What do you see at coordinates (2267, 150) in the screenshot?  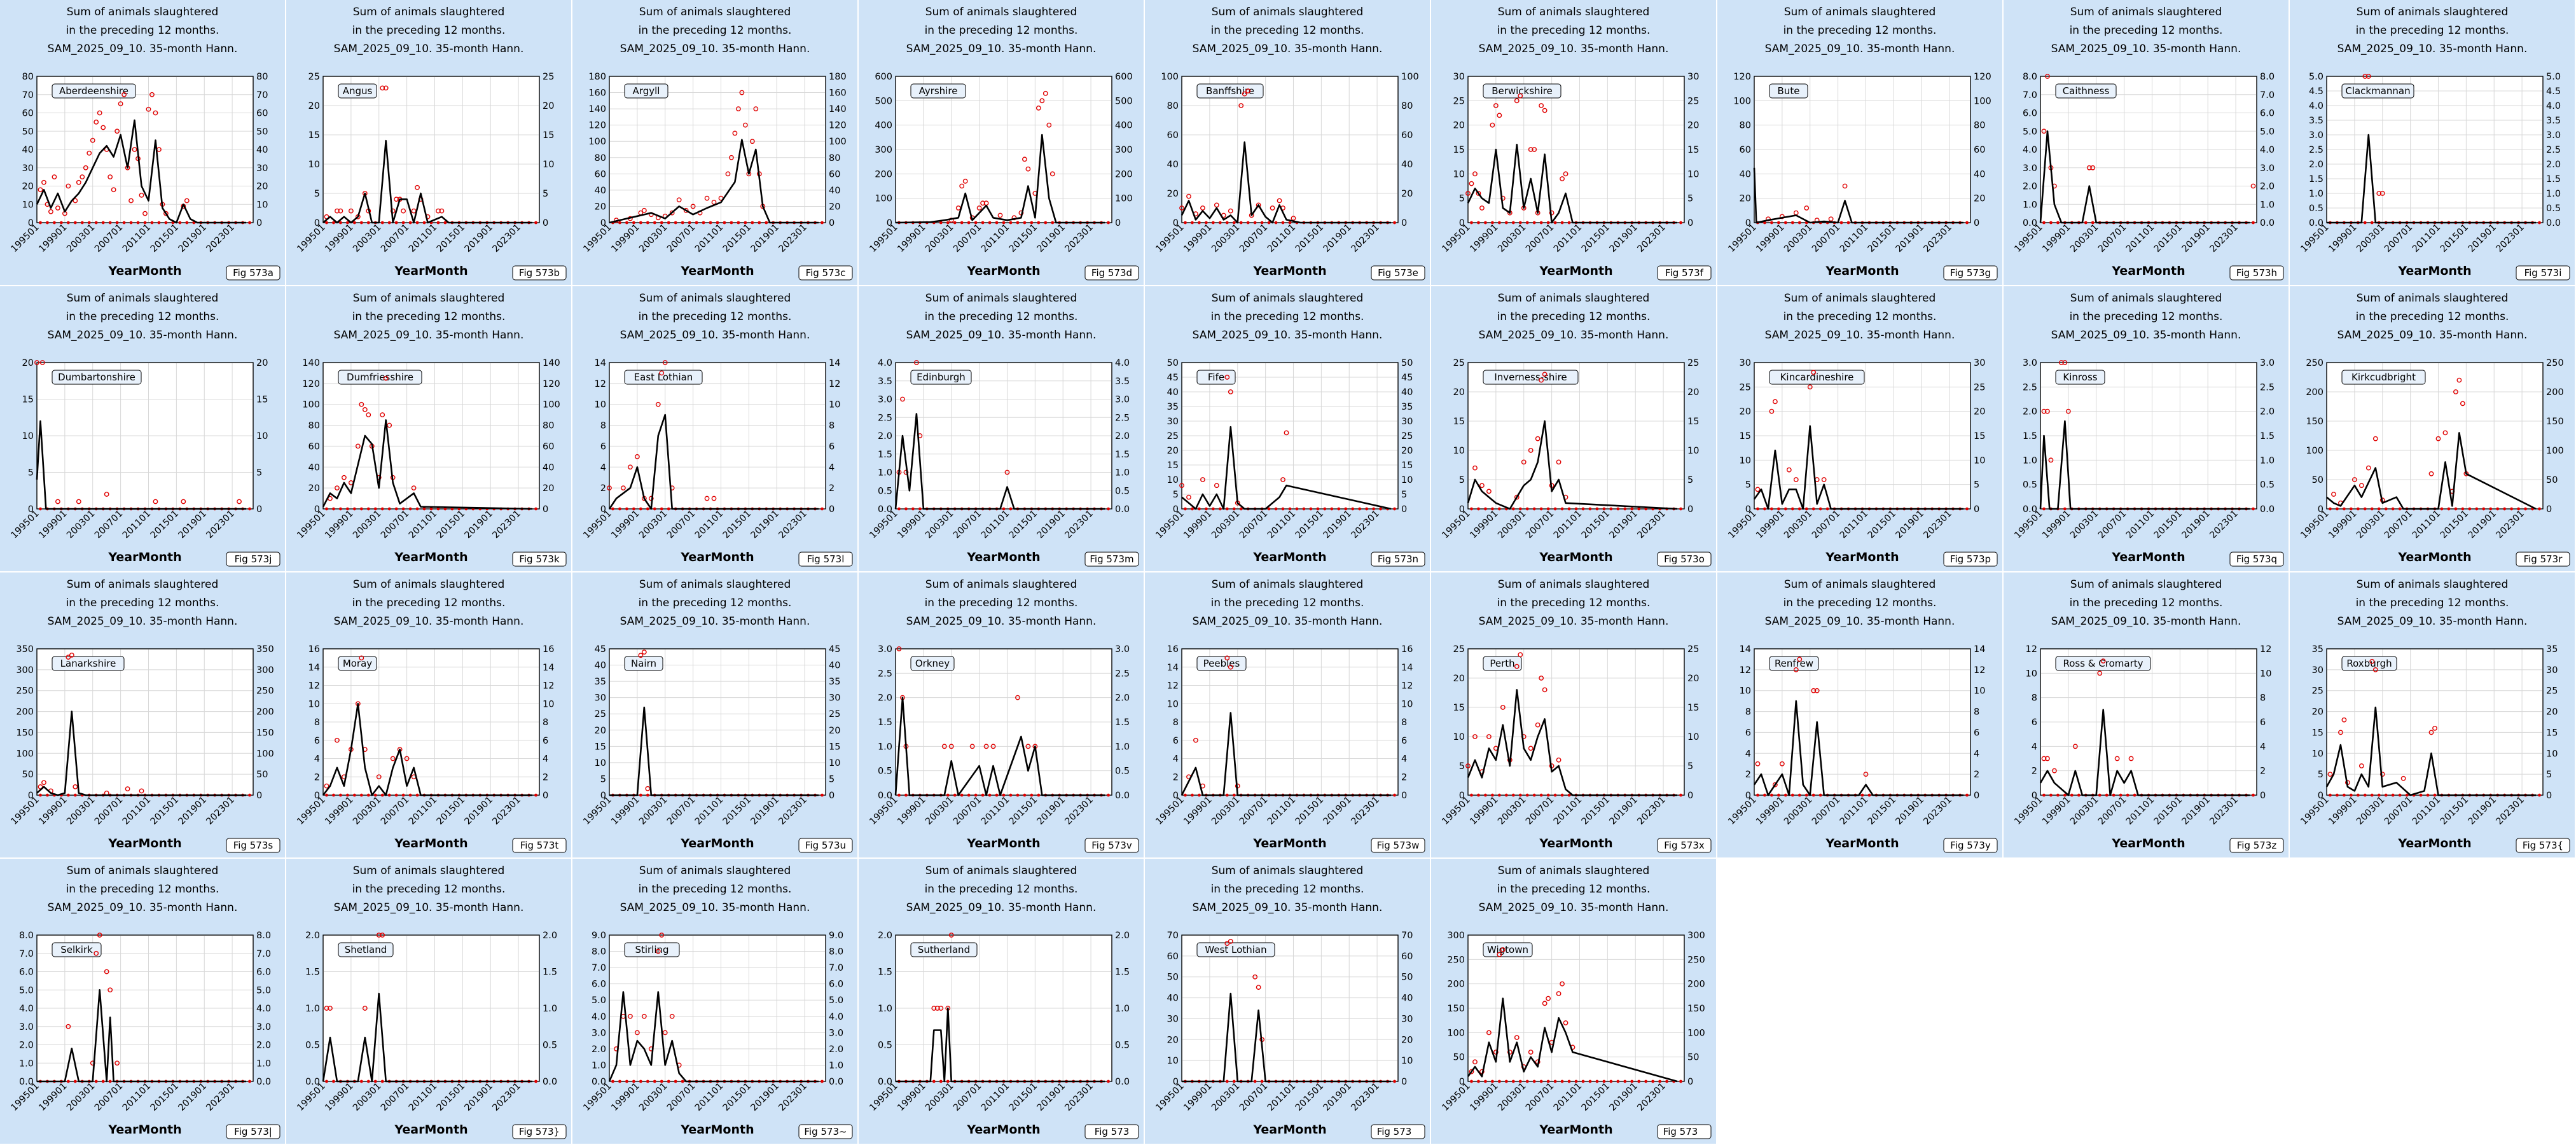 I see `y-tick-label-right: 4.0` at bounding box center [2267, 150].